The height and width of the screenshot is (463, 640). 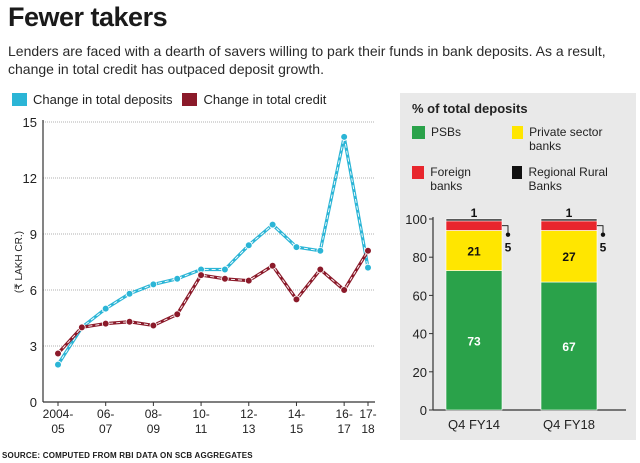 I want to click on x-tick-label: 16-, so click(x=343, y=414).